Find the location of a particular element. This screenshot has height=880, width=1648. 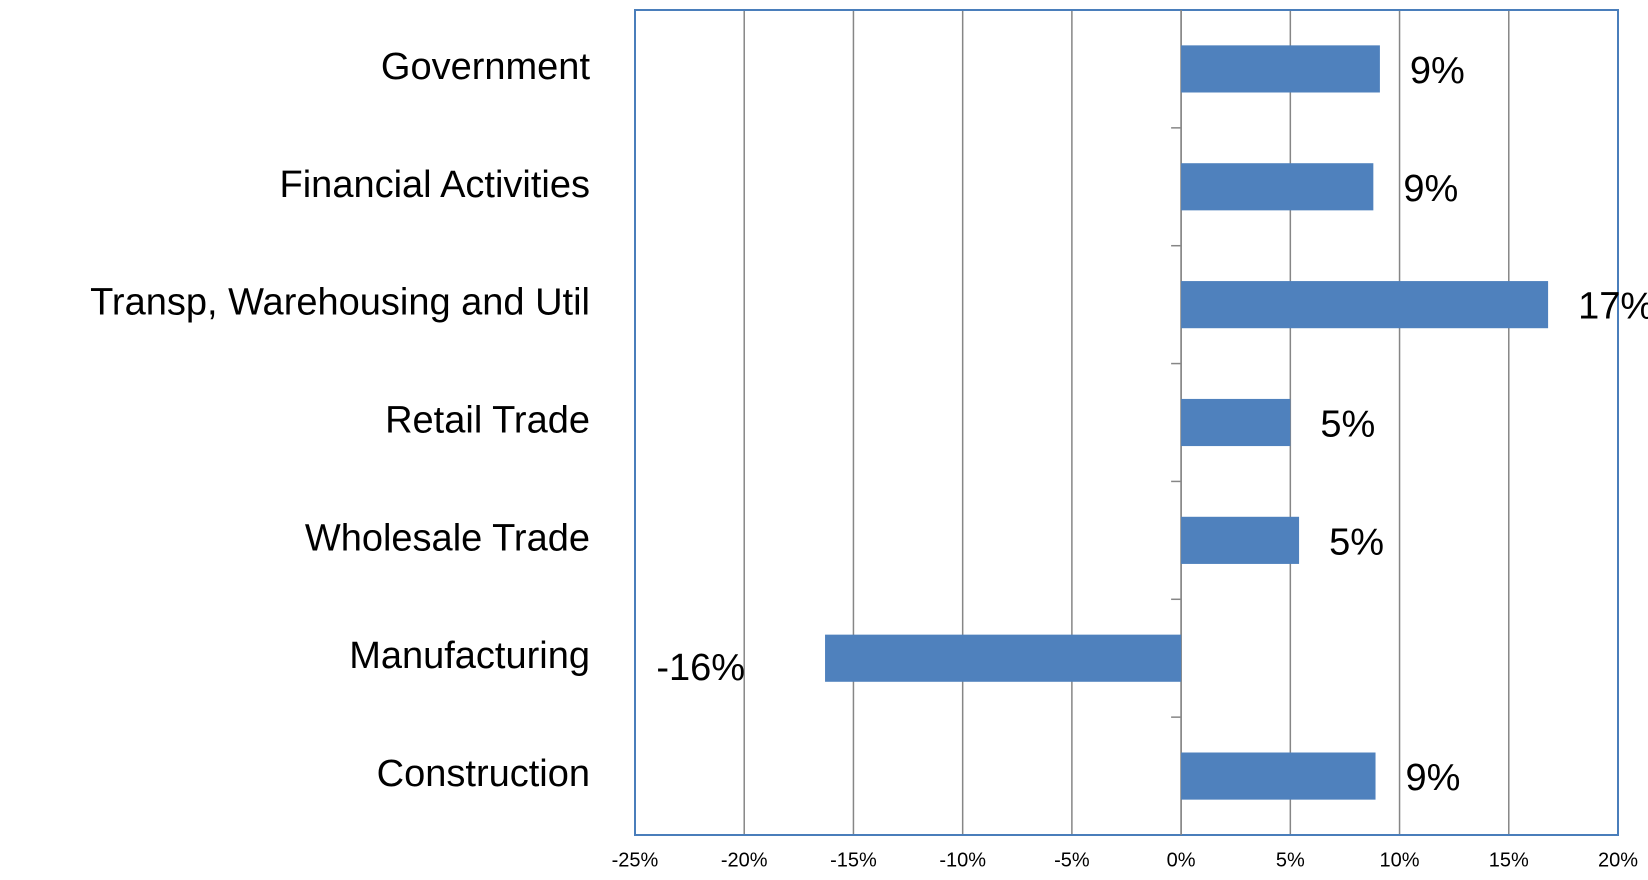

category-label: Government is located at coordinates (486, 67).